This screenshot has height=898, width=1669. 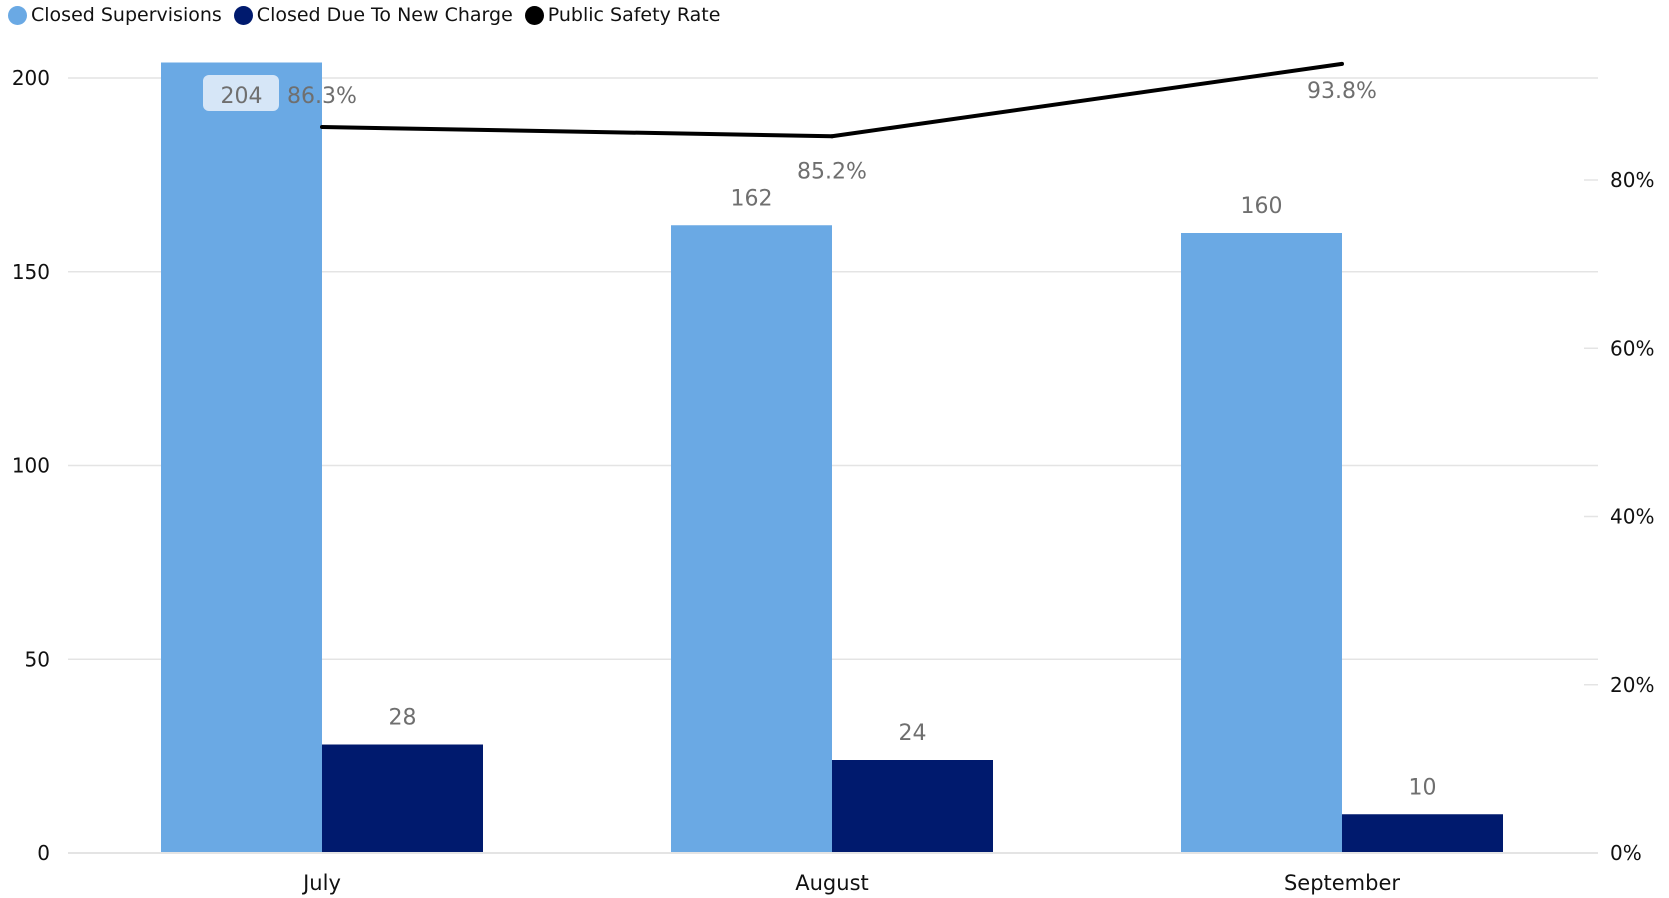 What do you see at coordinates (913, 733) in the screenshot?
I see `bar-data-label: 24` at bounding box center [913, 733].